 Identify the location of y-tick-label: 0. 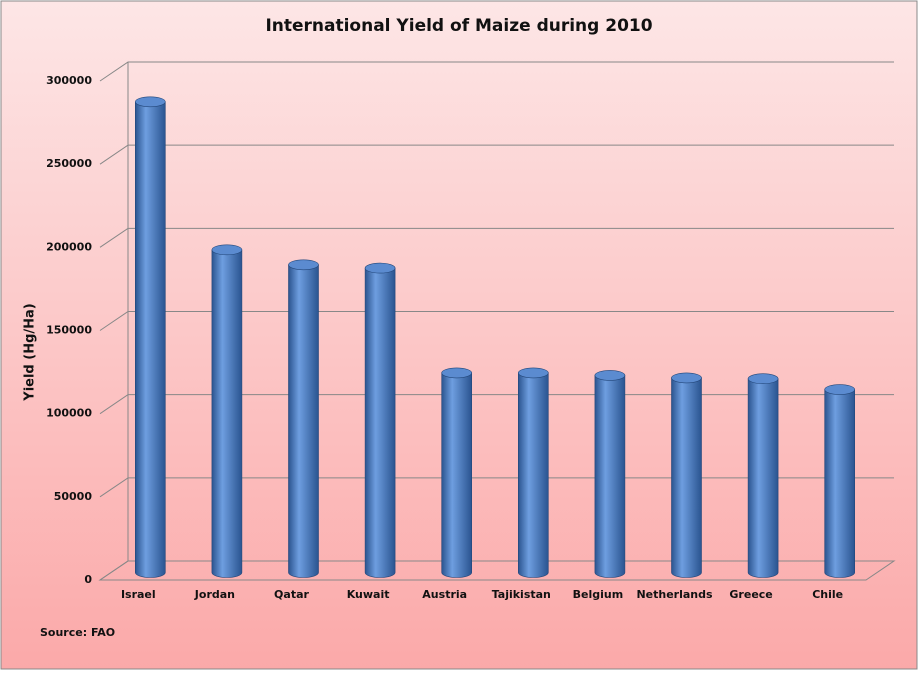
(88, 579).